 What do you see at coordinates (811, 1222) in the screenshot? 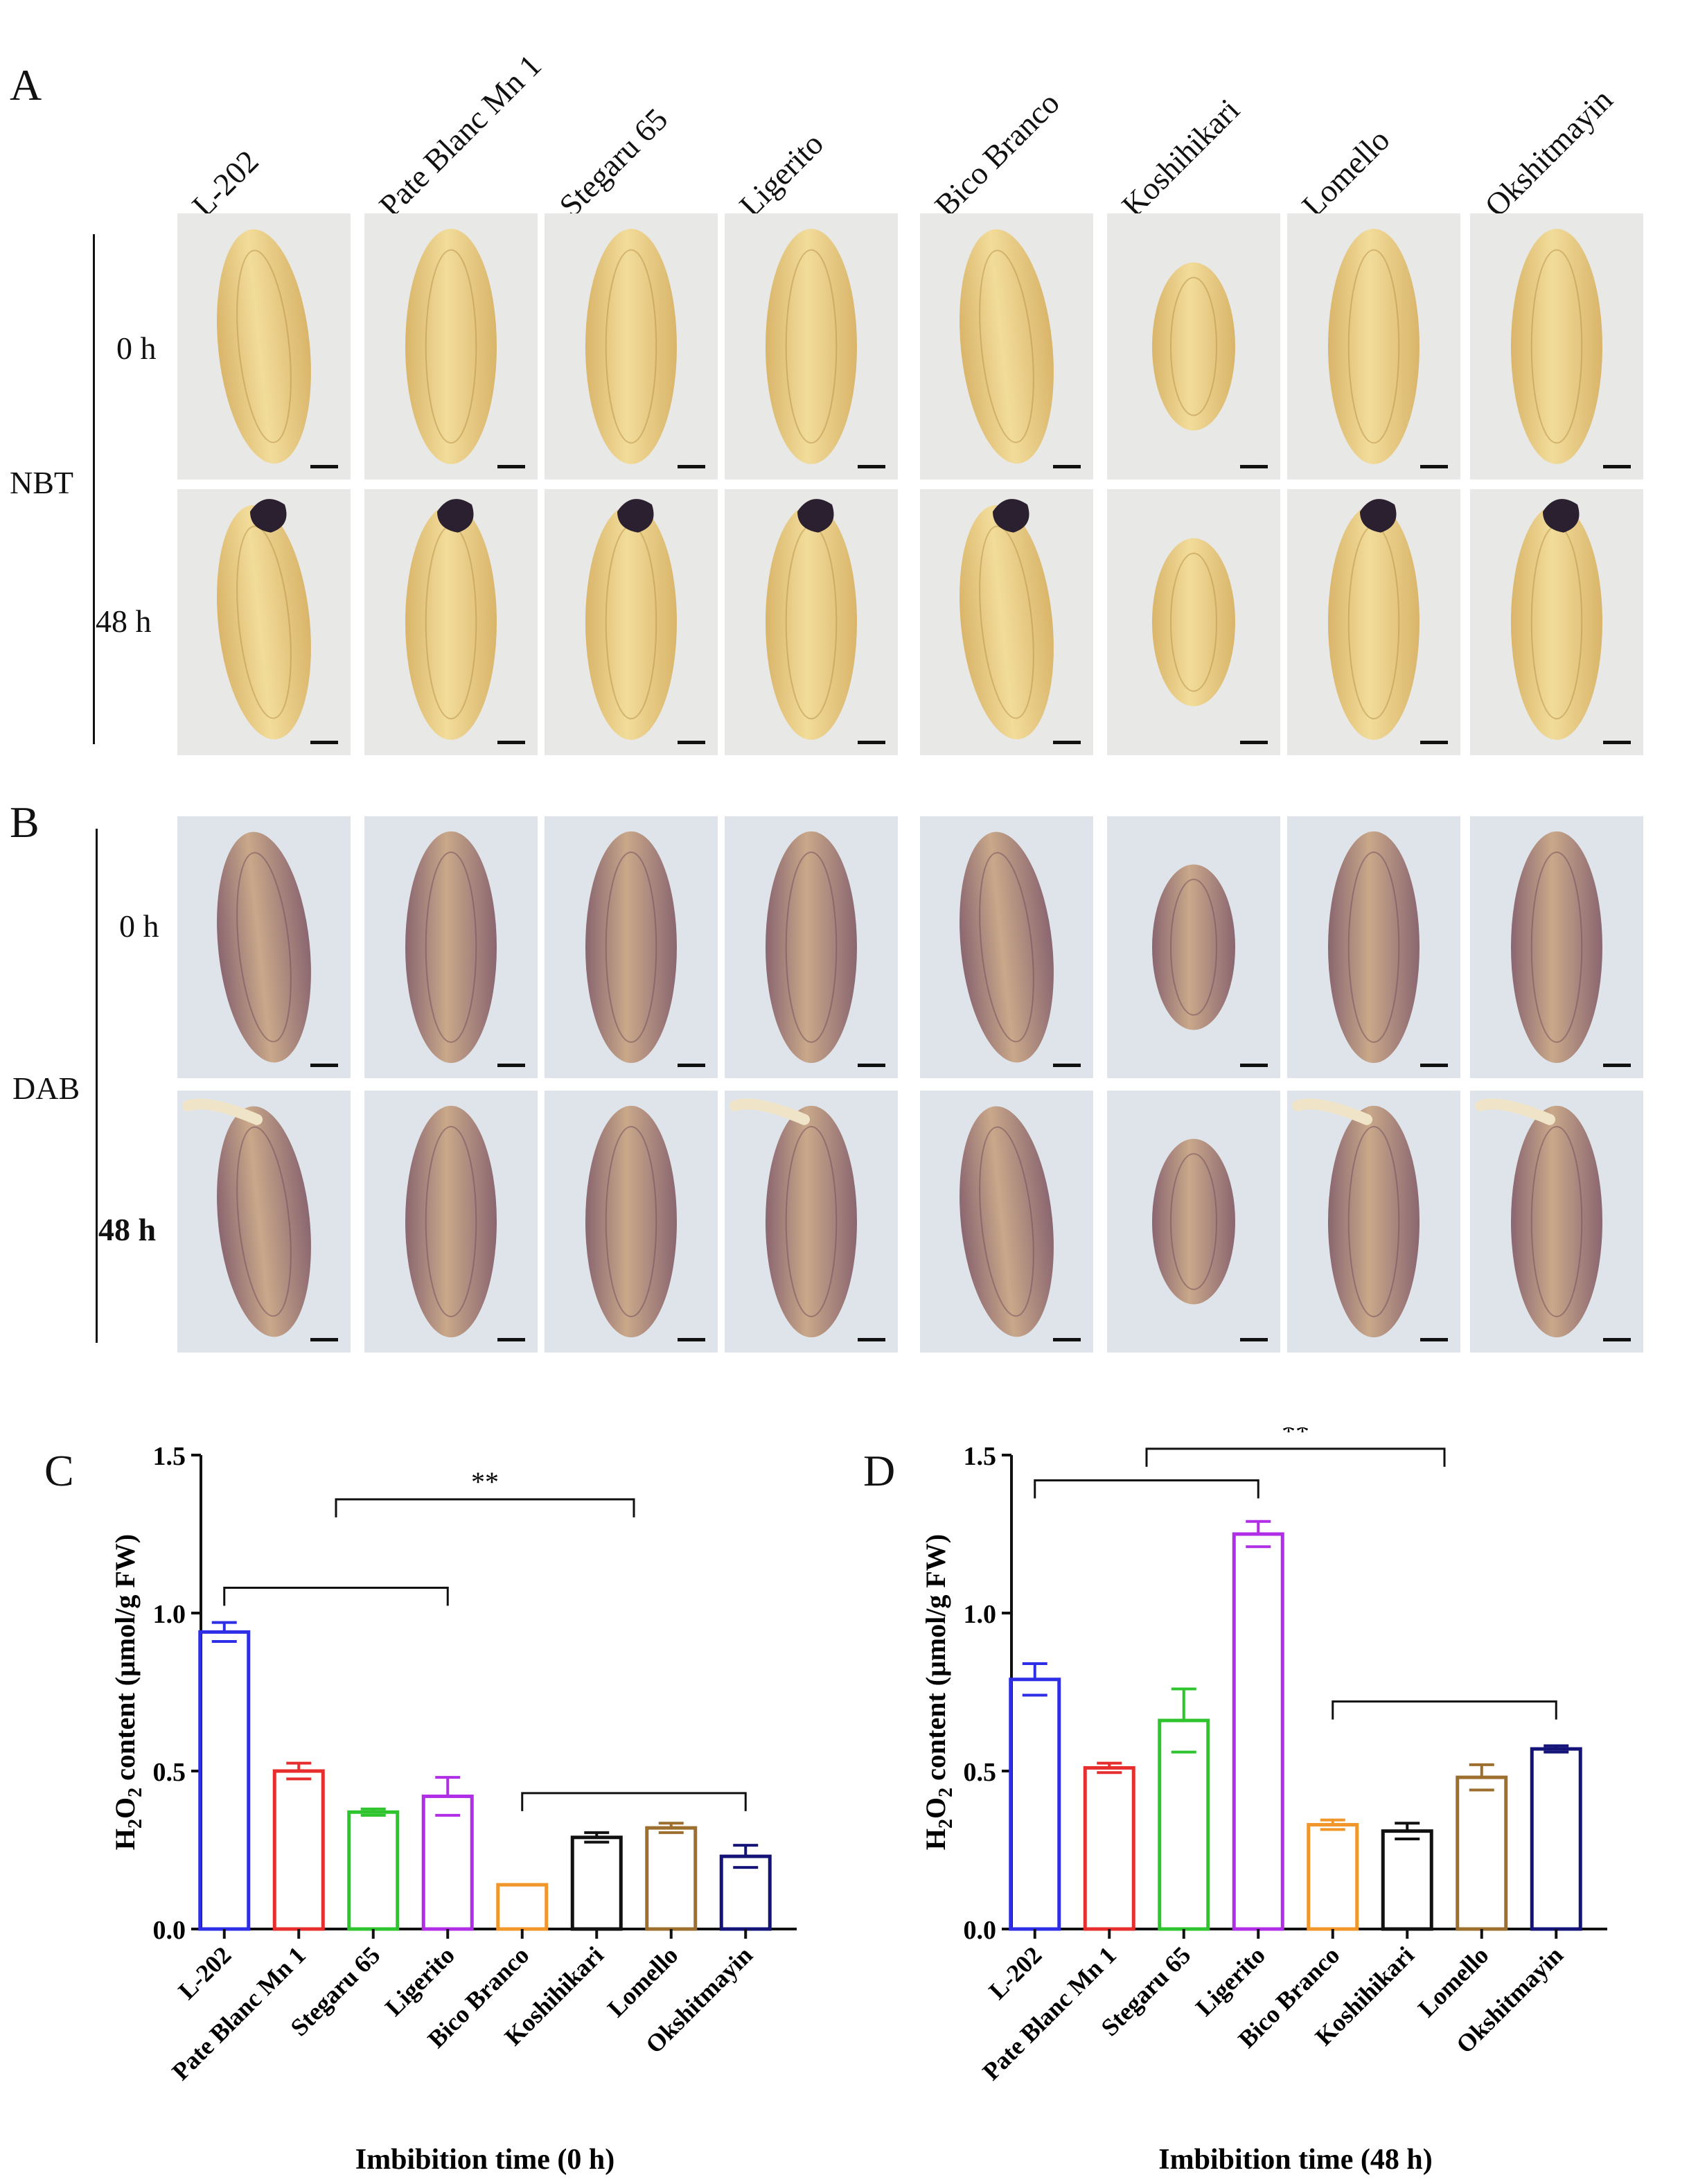
I see `seed-photo-grid-b-r1-c3` at bounding box center [811, 1222].